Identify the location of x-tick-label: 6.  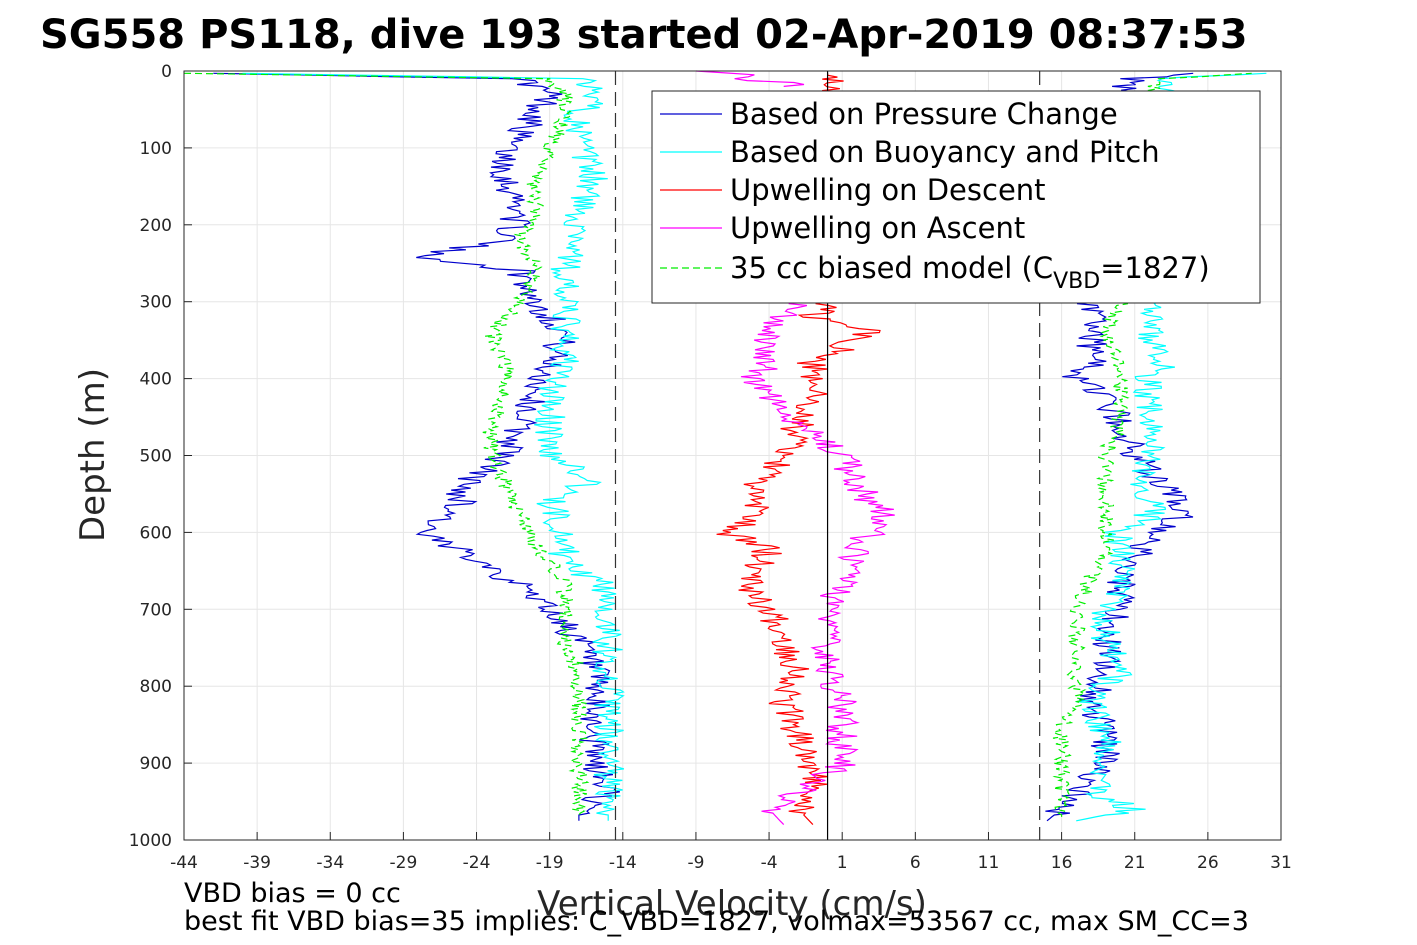
(915, 863).